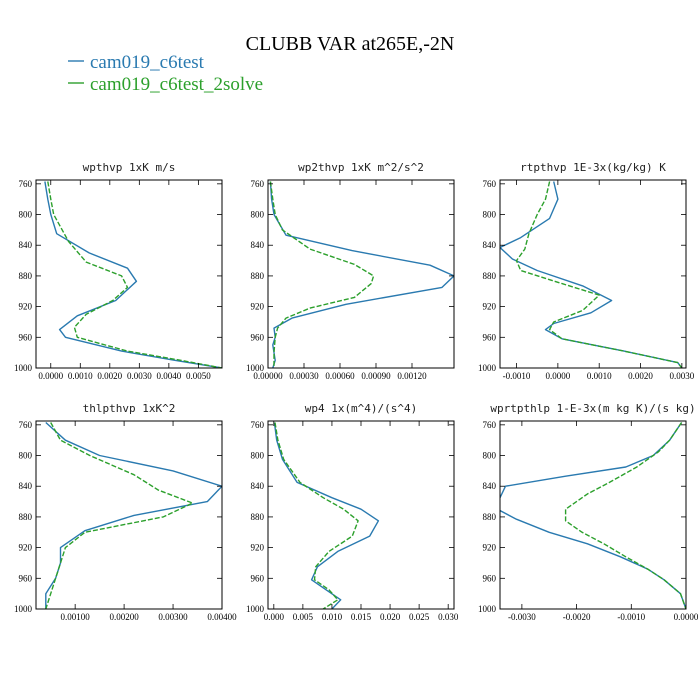  Describe the element at coordinates (593, 167) in the screenshot. I see `panel-title: rtpthvp 1E-3x(kg/kg) K` at that location.